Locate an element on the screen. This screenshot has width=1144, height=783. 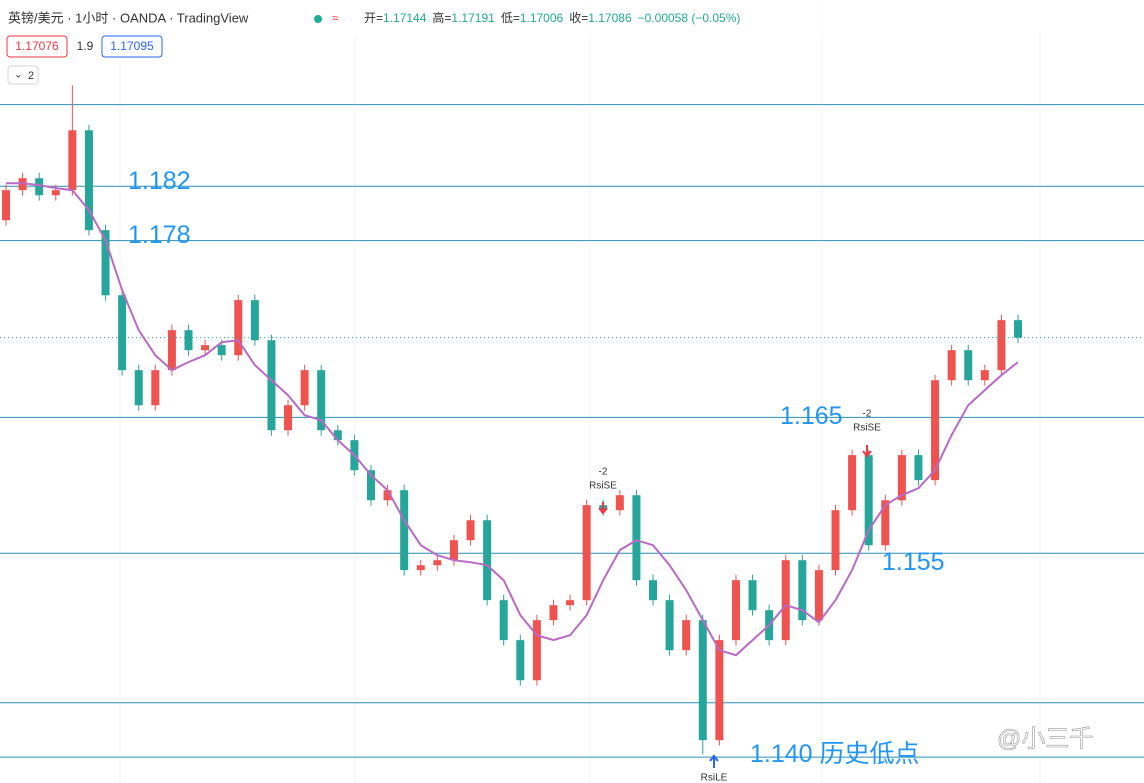
level-label: 1.140 历史低点 is located at coordinates (835, 754).